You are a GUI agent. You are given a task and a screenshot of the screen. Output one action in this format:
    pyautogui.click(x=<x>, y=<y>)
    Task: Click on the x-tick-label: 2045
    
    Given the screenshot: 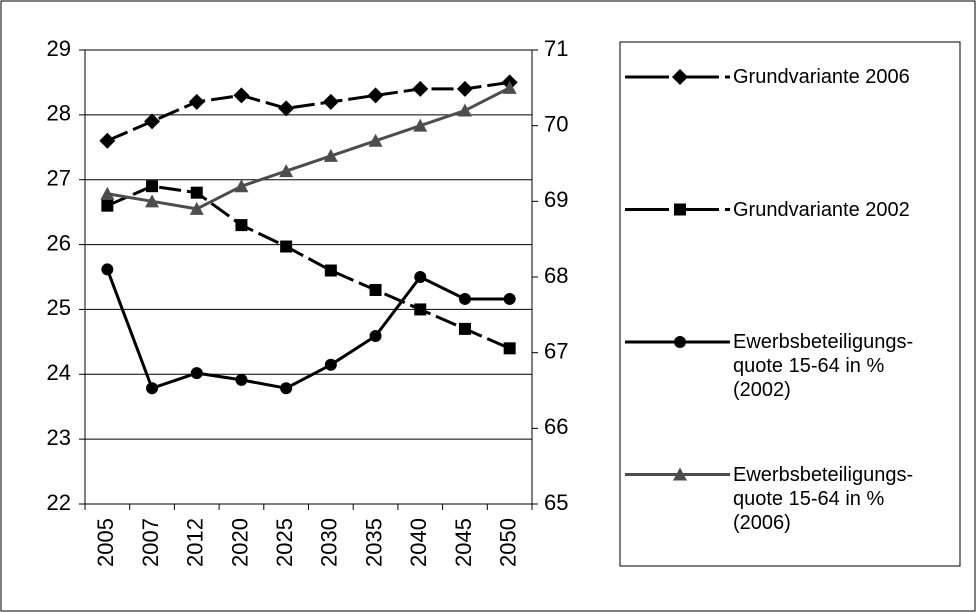 What is the action you would take?
    pyautogui.click(x=463, y=542)
    